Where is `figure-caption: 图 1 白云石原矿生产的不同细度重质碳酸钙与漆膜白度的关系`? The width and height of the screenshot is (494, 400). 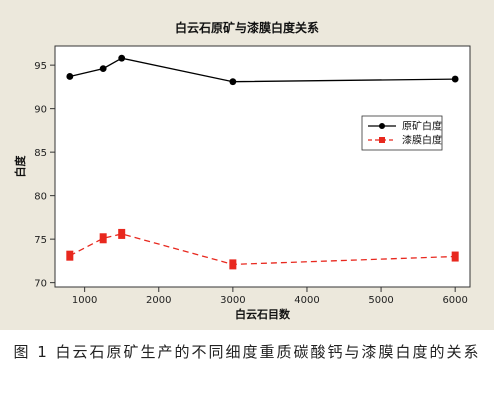
figure-caption: 图 1 白云石原矿生产的不同细度重质碳酸钙与漆膜白度的关系 is located at coordinates (247, 352).